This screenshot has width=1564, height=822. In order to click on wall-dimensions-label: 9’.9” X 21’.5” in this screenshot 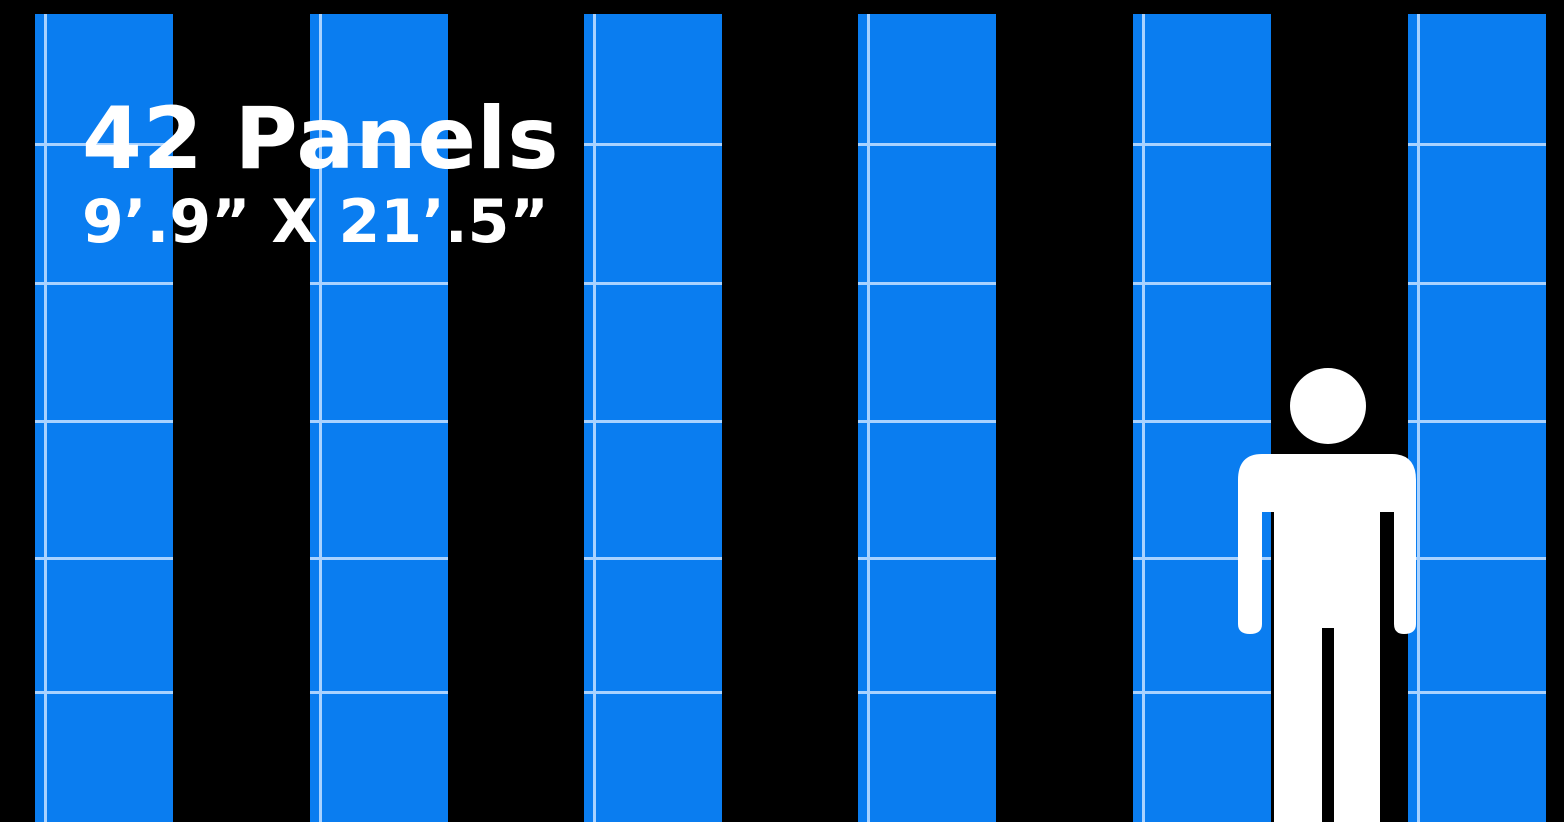, I will do `click(315, 222)`.